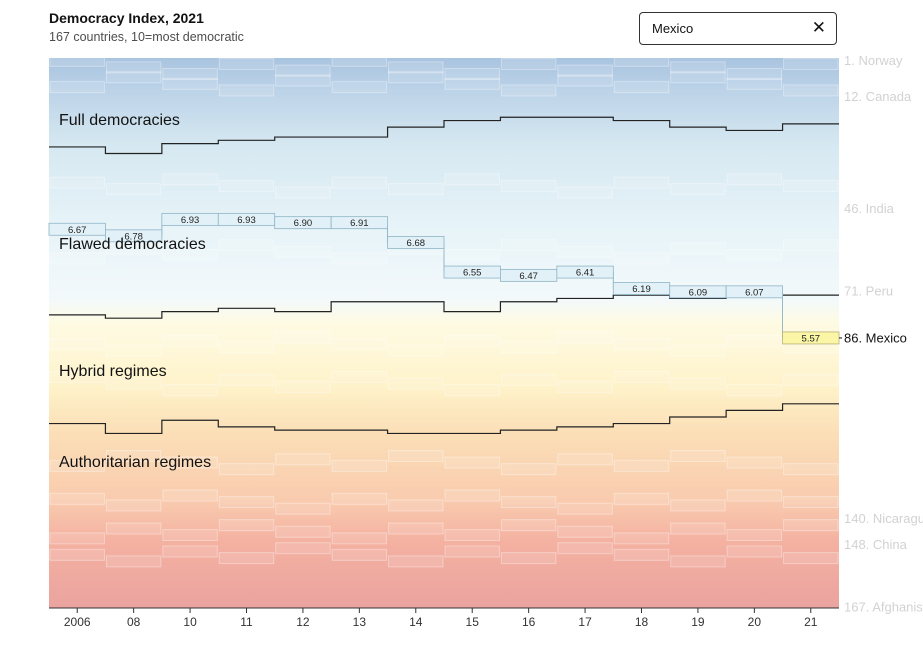  What do you see at coordinates (529, 622) in the screenshot?
I see `x-tick-label: 16` at bounding box center [529, 622].